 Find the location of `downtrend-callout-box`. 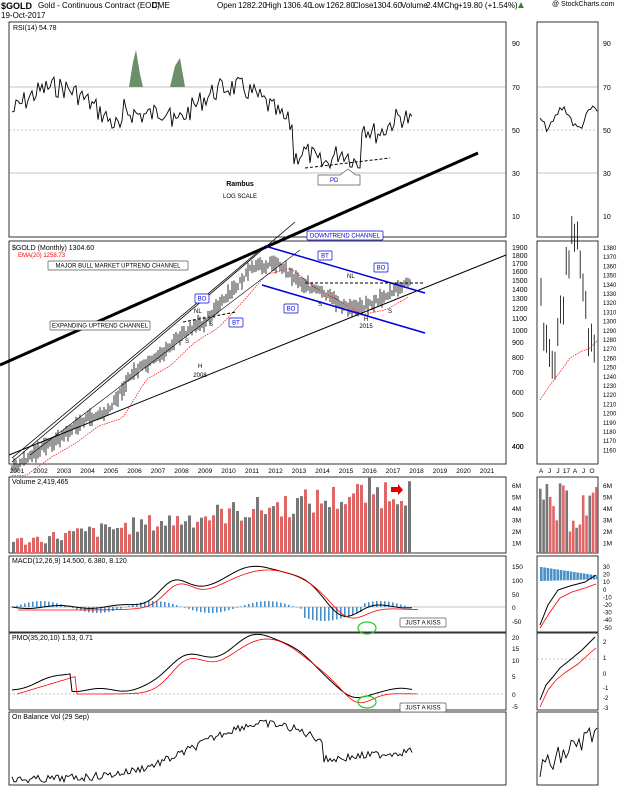

downtrend-callout-box is located at coordinates (345, 235).